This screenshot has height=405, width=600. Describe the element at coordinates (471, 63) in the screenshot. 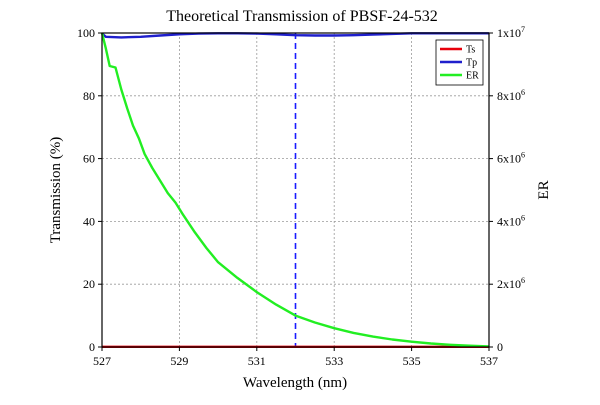

I see `legend-label-tp: Tp` at that location.